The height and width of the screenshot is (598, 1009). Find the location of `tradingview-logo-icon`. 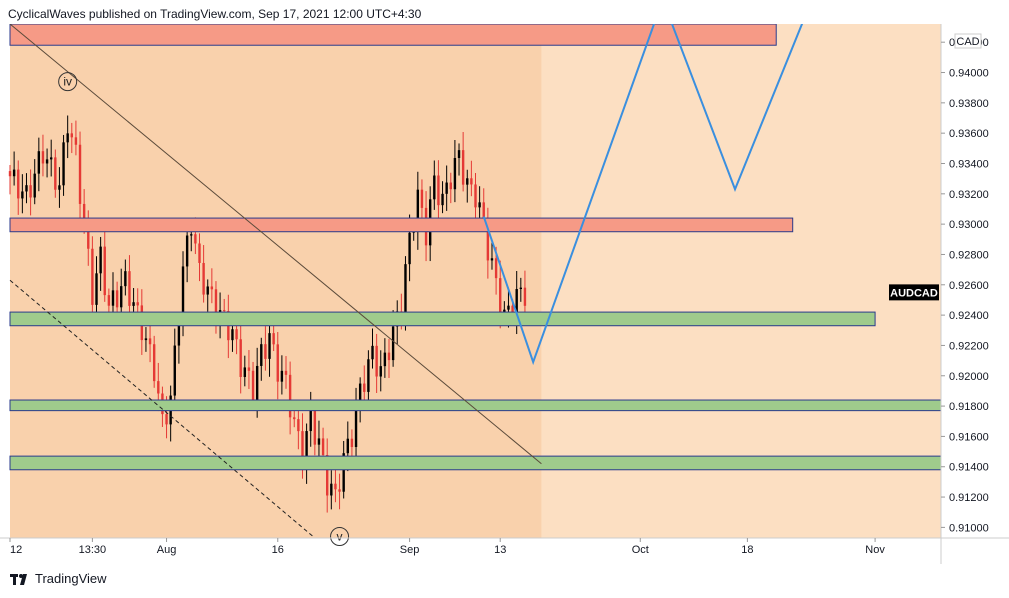

tradingview-logo-icon is located at coordinates (18, 579).